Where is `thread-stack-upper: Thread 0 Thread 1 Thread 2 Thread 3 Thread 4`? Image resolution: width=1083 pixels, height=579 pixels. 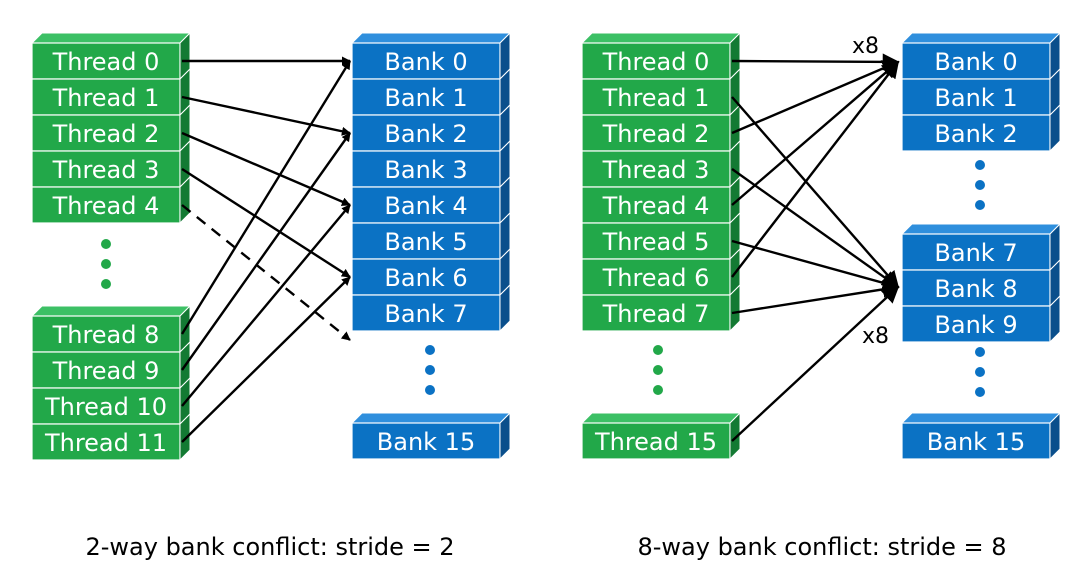
thread-stack-upper: Thread 0 Thread 1 Thread 2 Thread 3 Thread 4 is located at coordinates (111, 128).